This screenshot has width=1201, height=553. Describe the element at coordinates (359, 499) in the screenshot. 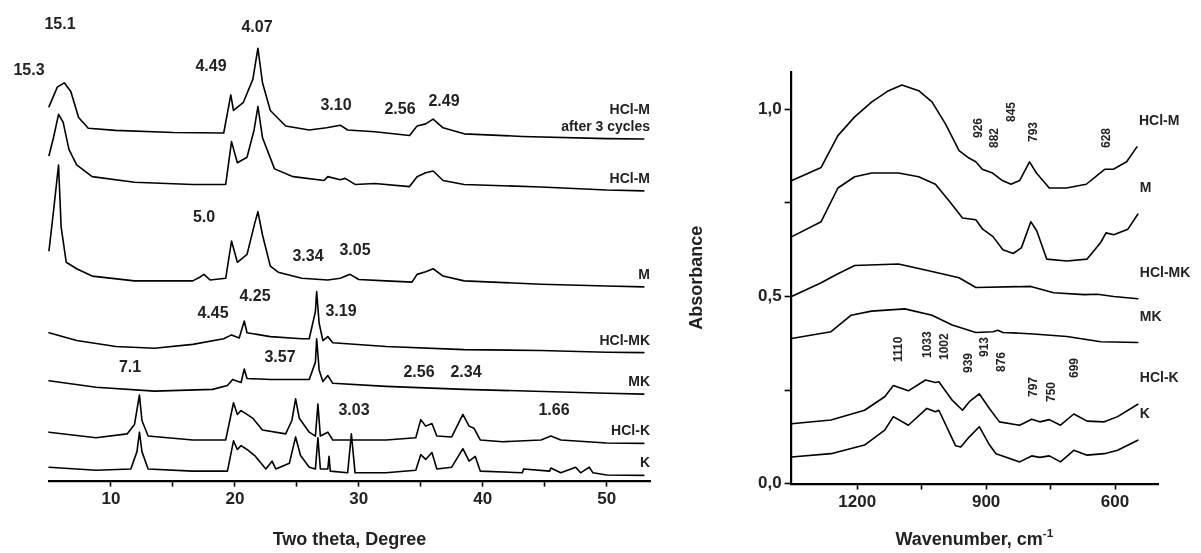

I see `x-tick-label: 30` at that location.